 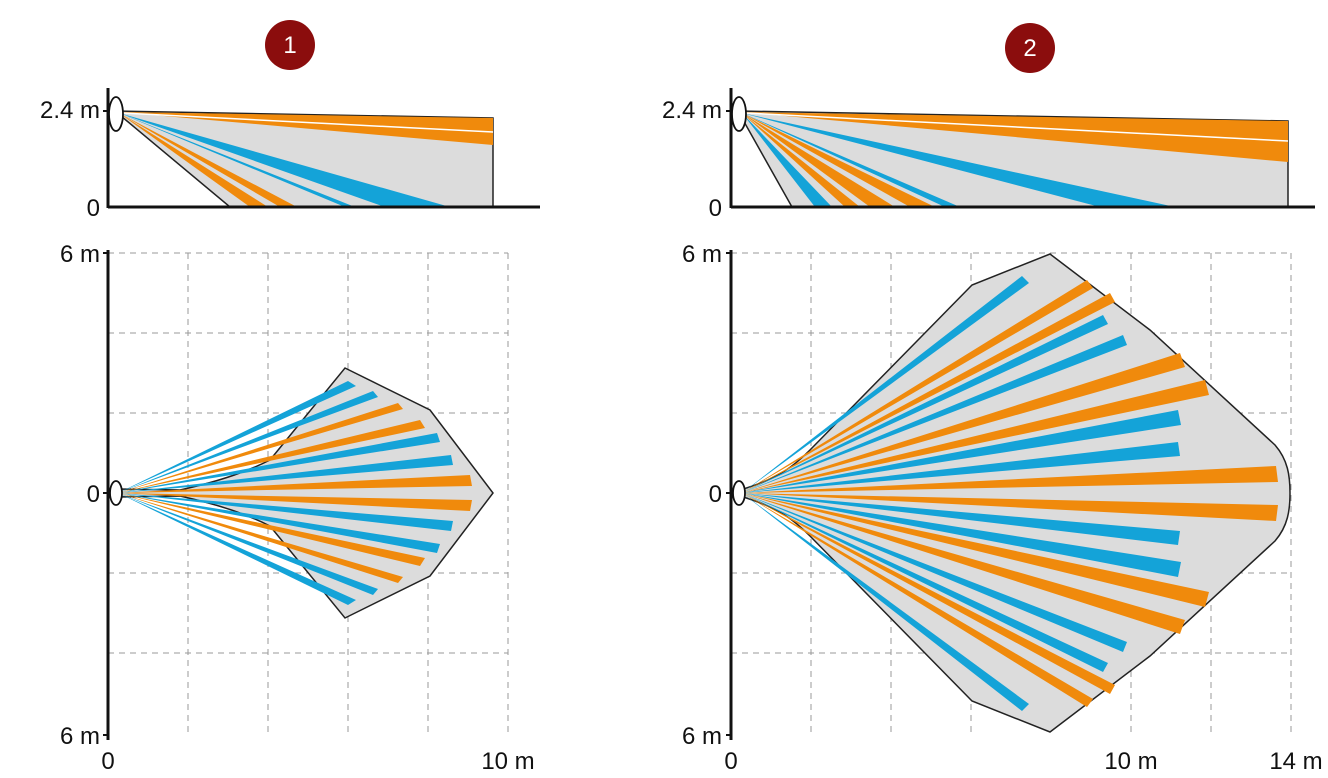 I want to click on panel-badge: 2, so click(x=1030, y=48).